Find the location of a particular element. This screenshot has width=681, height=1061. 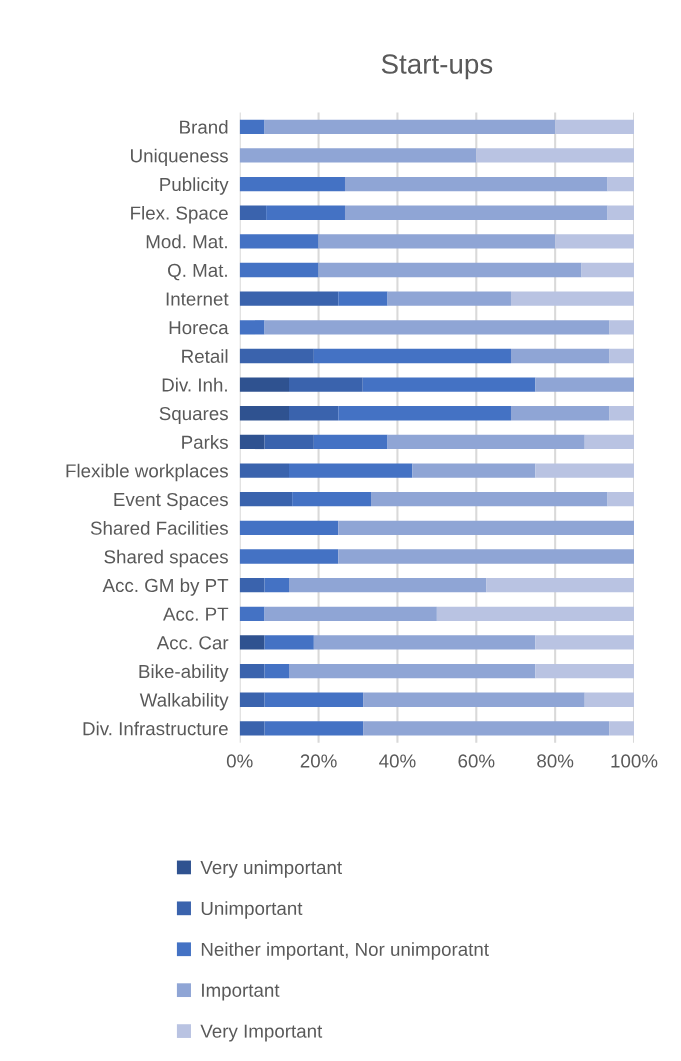

y-tick-label: Mod. Mat. is located at coordinates (186, 241).